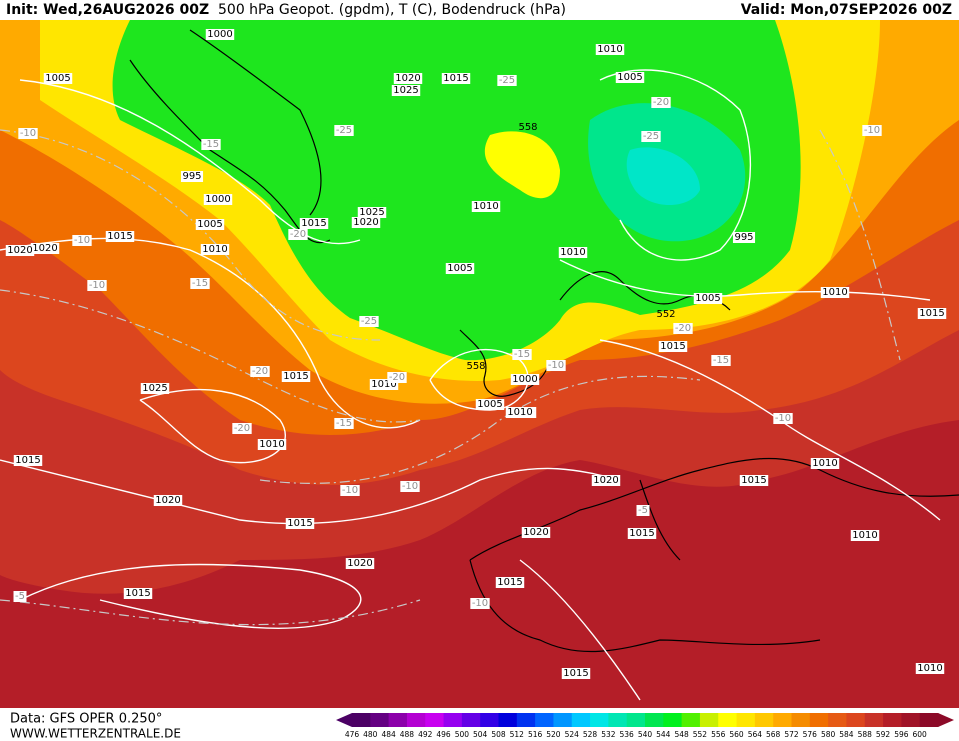 This screenshot has height=741, width=959. I want to click on data-source: Data: GFS OPER 0.250°, so click(86, 719).